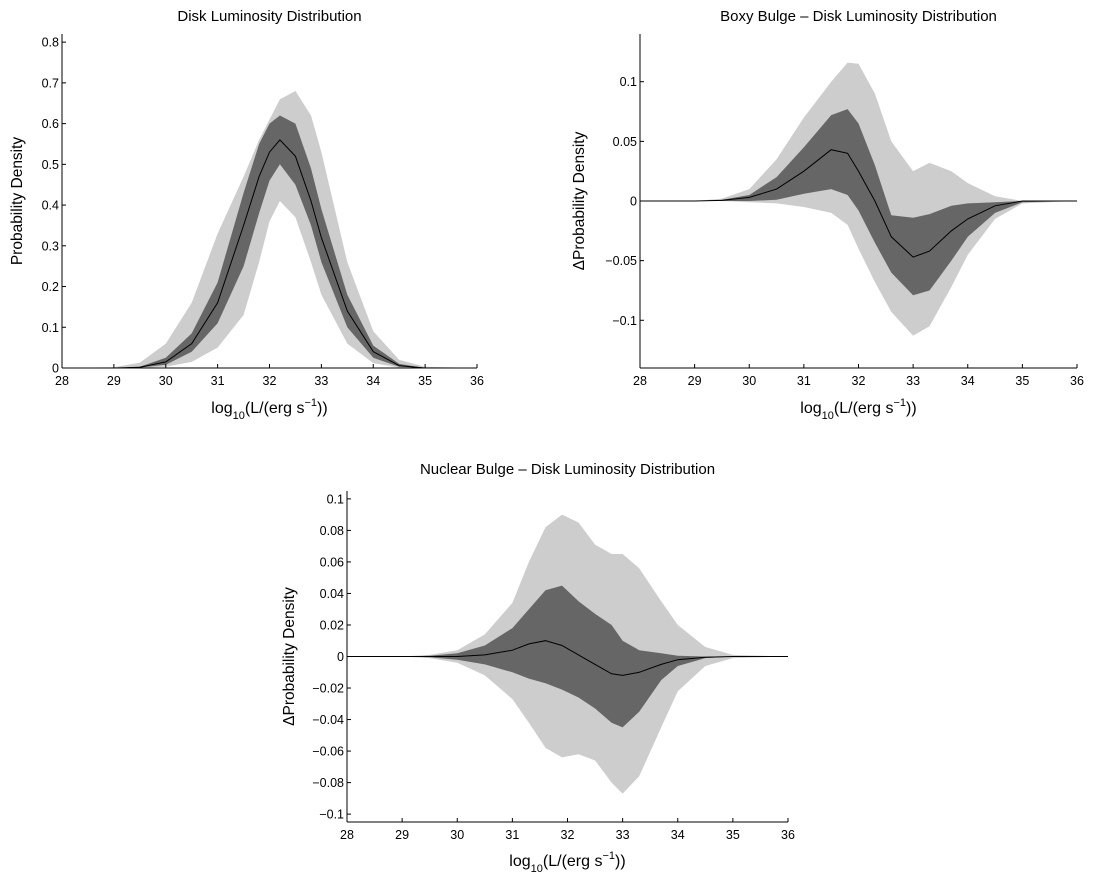  What do you see at coordinates (50, 124) in the screenshot?
I see `disk-y-tick-label: 0.6` at bounding box center [50, 124].